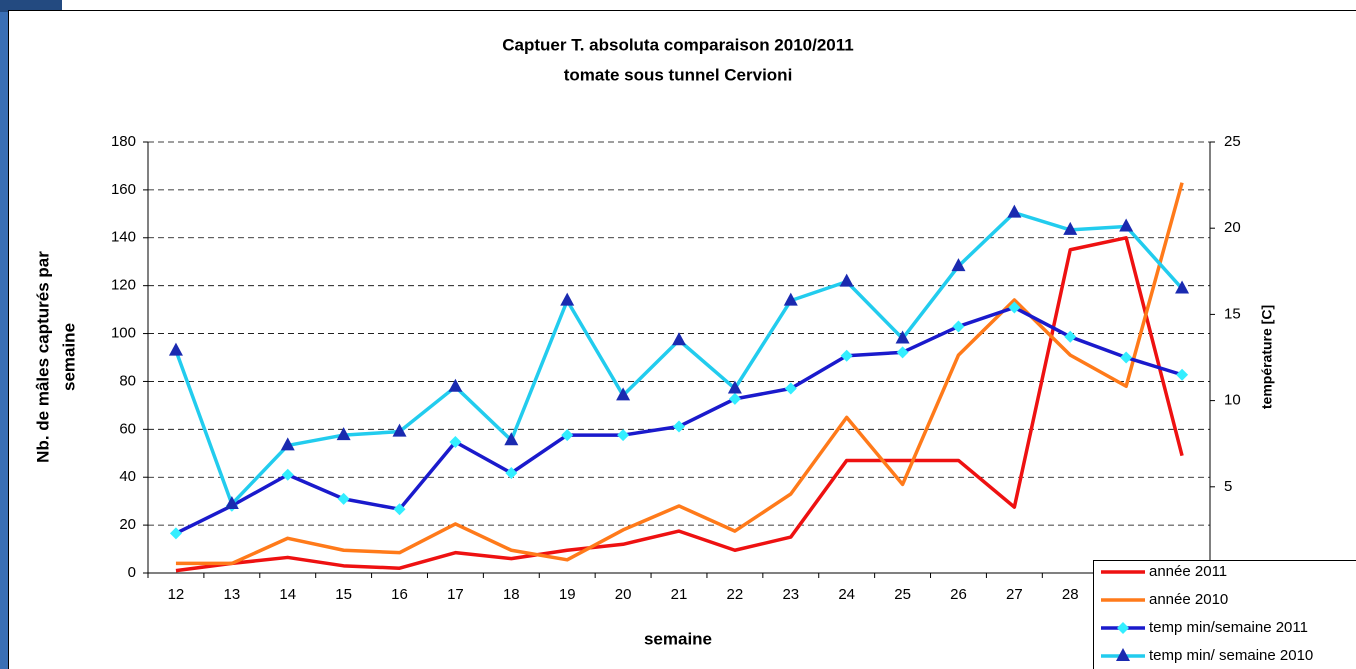 The image size is (1356, 669). Describe the element at coordinates (679, 594) in the screenshot. I see `x-tick-label: 21` at that location.